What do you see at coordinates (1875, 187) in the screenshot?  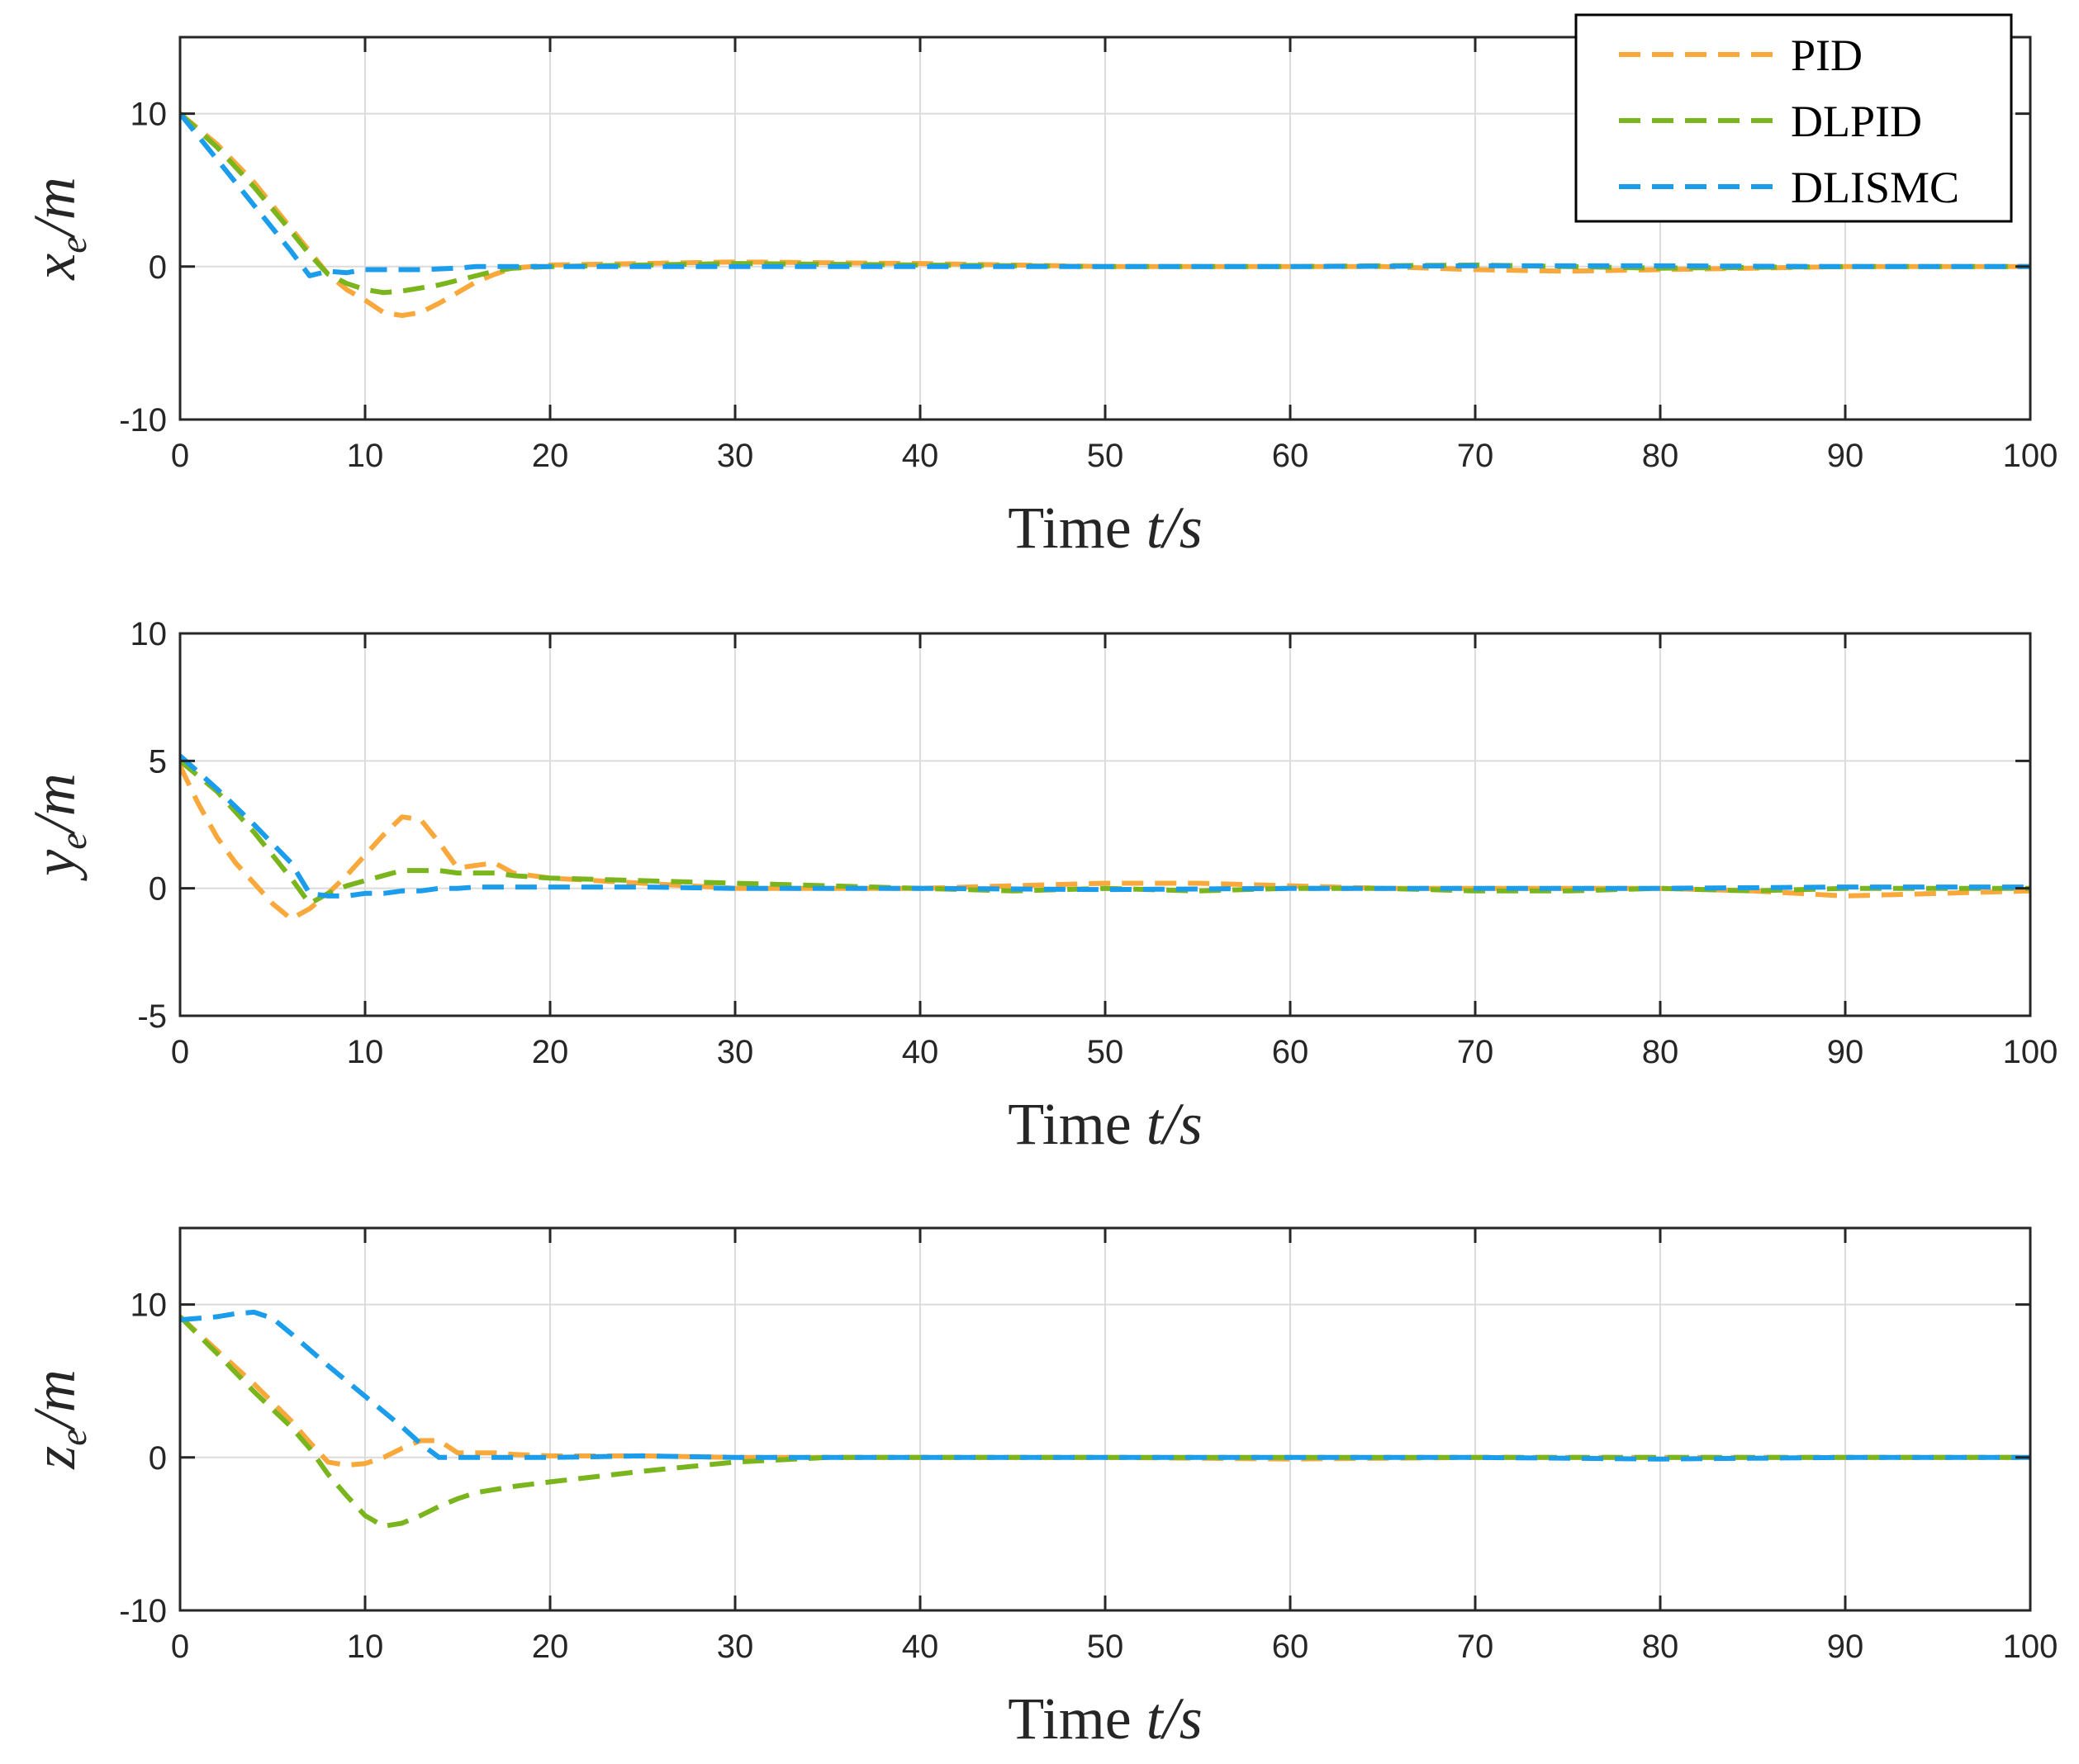 I see `legend-label-dlismc: DLISMC` at bounding box center [1875, 187].